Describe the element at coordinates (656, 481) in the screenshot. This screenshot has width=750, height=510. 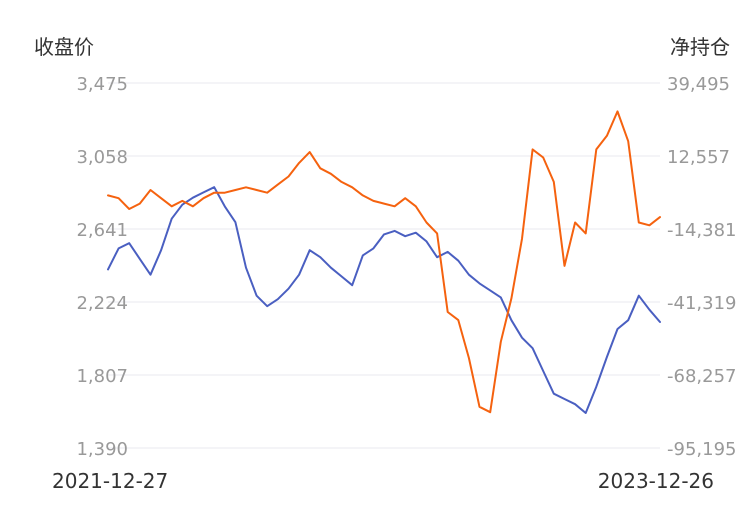
I see `x-end-label: 2023-12-26` at that location.